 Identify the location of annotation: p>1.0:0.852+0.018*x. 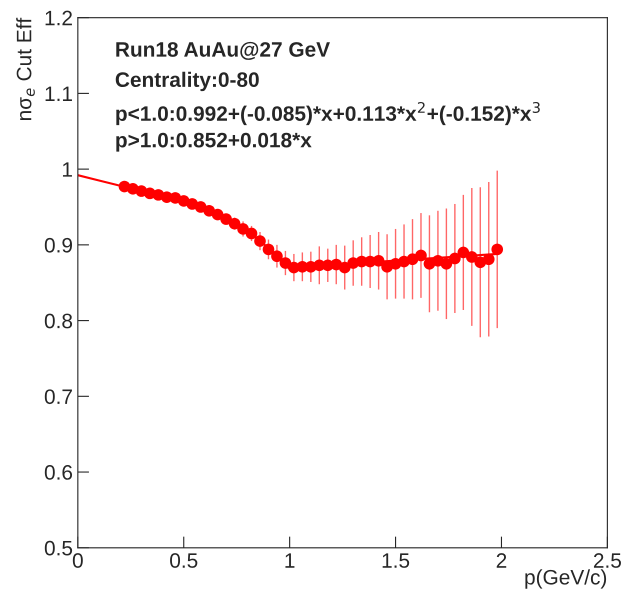
(214, 142).